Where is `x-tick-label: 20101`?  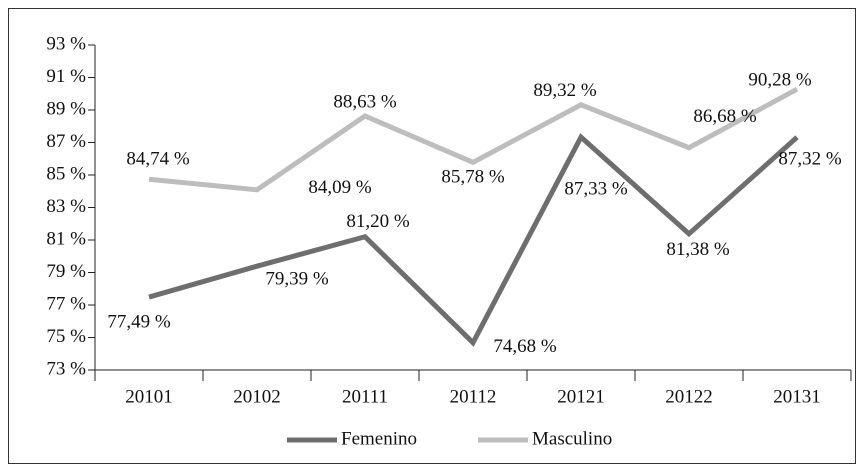
x-tick-label: 20101 is located at coordinates (149, 396).